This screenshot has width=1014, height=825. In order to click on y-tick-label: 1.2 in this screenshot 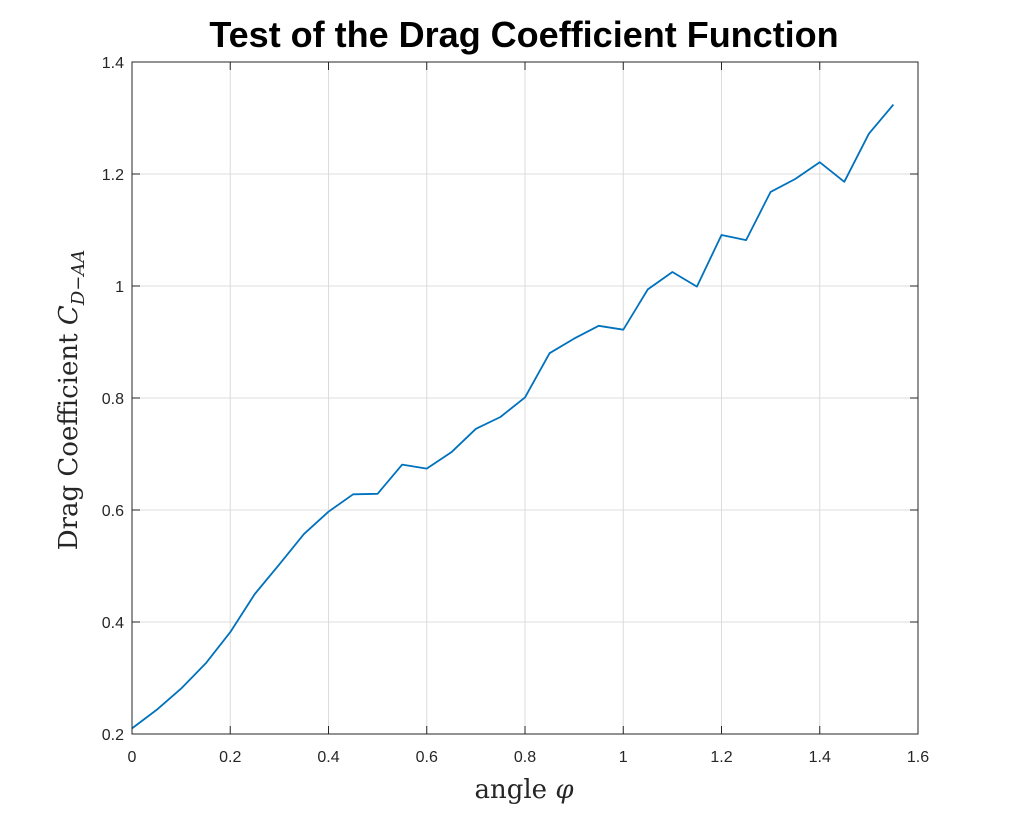, I will do `click(113, 175)`.